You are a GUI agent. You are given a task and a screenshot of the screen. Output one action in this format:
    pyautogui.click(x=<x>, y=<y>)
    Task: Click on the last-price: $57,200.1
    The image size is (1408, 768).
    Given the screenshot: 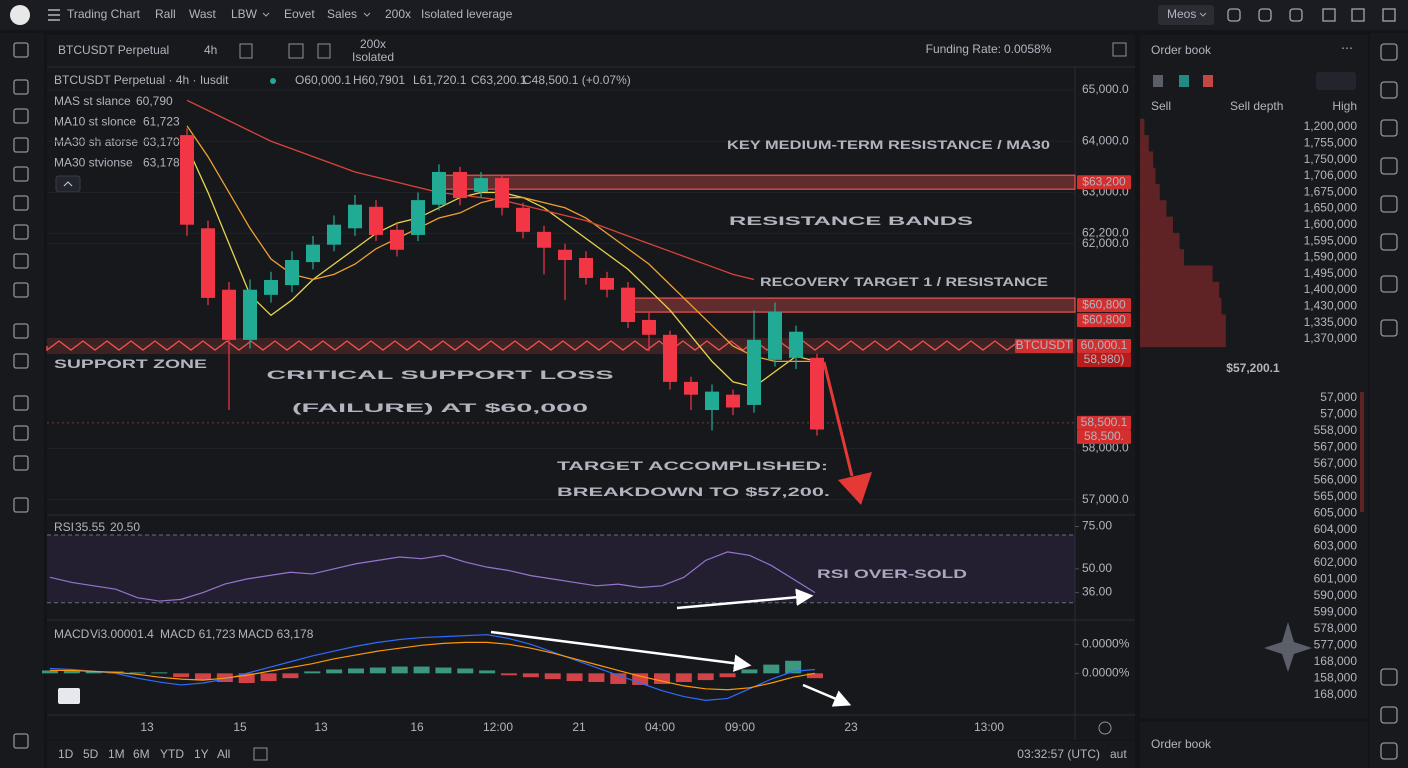 What is the action you would take?
    pyautogui.click(x=1253, y=368)
    